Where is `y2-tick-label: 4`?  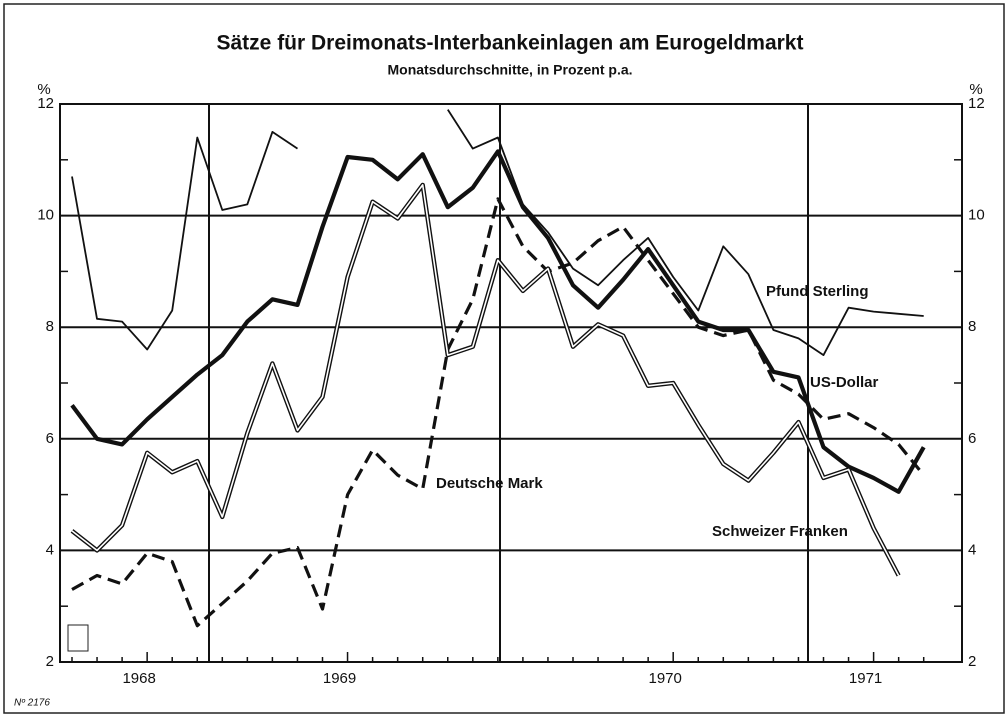 y2-tick-label: 4 is located at coordinates (972, 549).